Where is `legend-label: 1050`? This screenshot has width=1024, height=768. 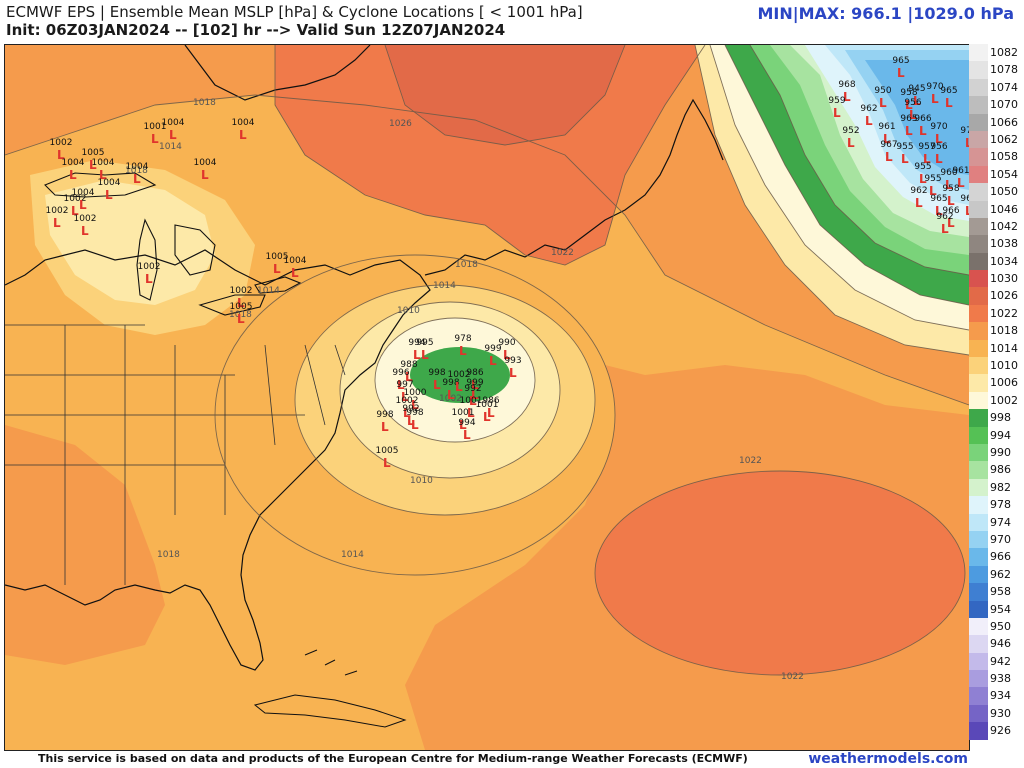 legend-label: 1050 is located at coordinates (1004, 192).